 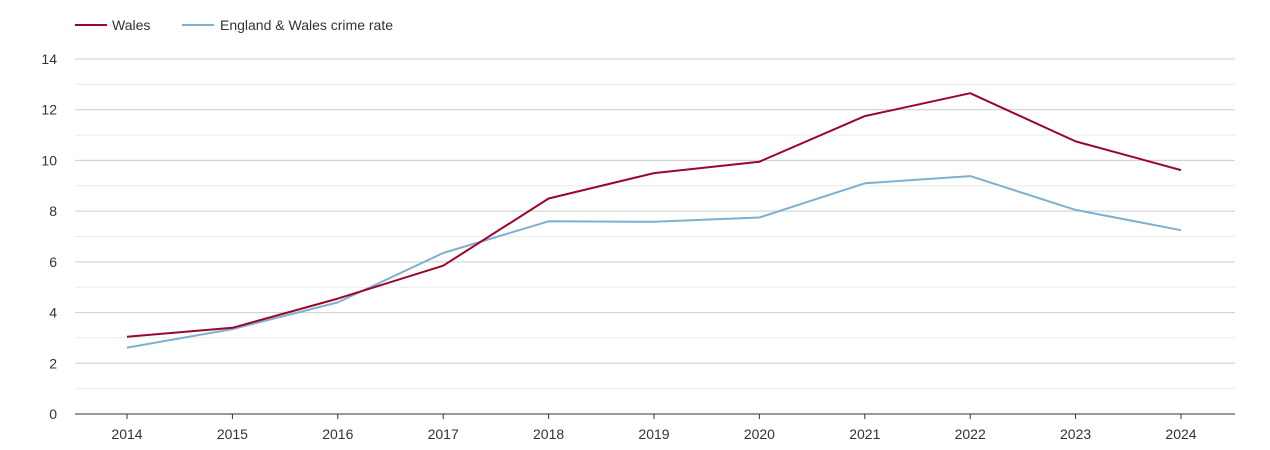 I want to click on x-tick-label: 2016, so click(x=337, y=434).